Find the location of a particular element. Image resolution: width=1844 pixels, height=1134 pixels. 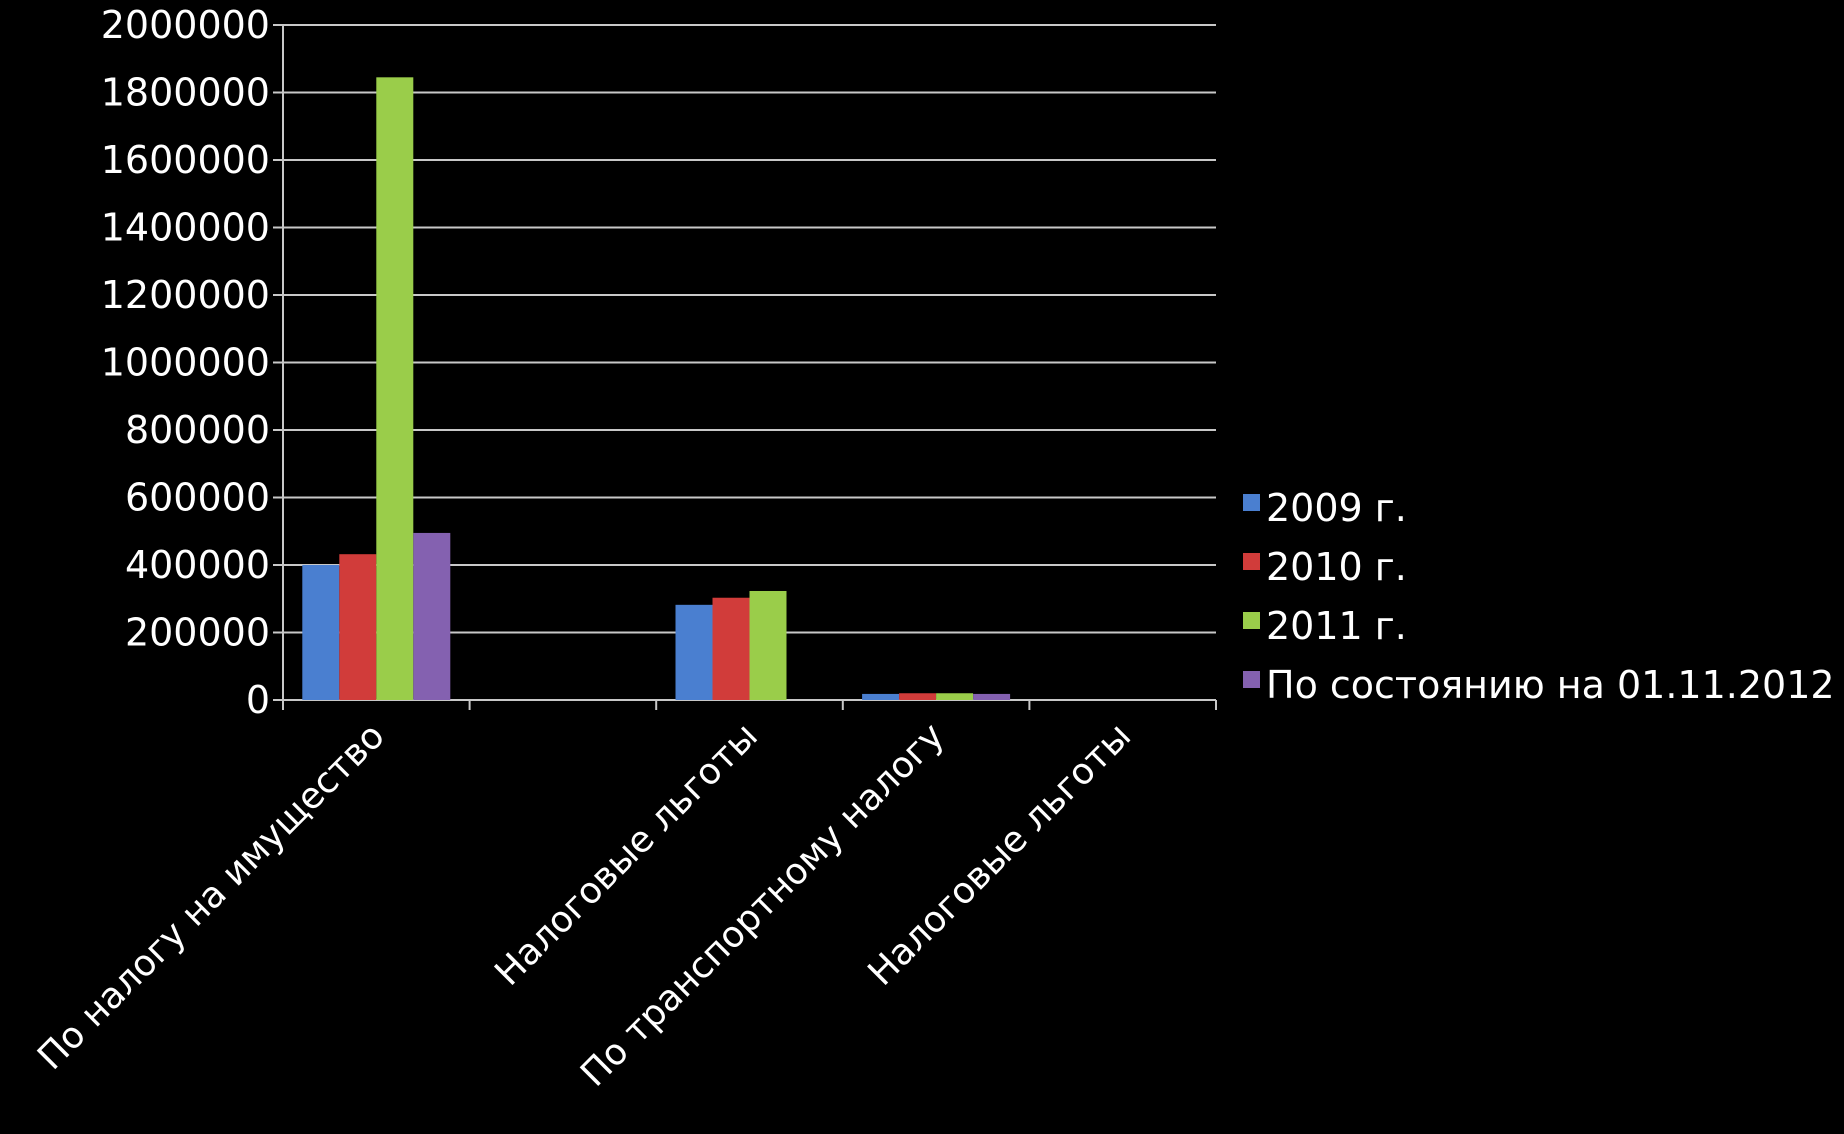

legend-entry-label: По состоянию на 01.11.2012 is located at coordinates (1550, 685).